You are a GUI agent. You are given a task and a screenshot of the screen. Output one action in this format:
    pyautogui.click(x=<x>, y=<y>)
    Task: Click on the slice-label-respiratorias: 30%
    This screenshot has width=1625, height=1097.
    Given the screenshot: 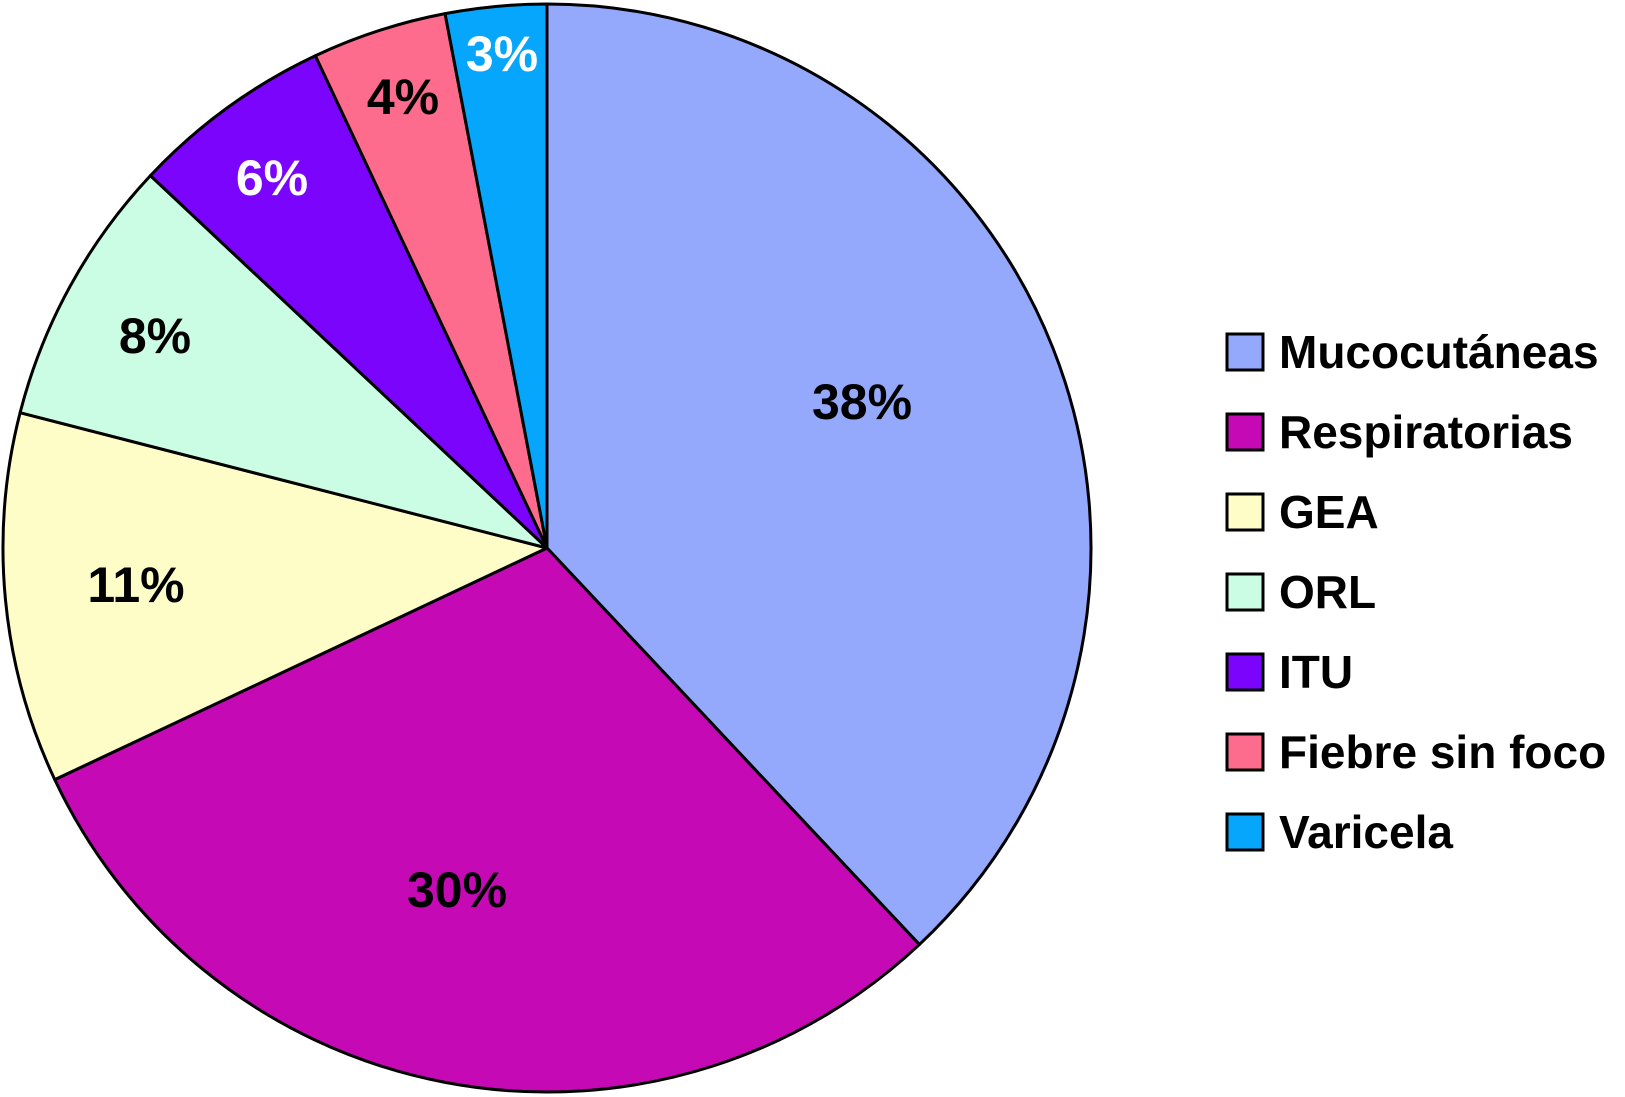 What is the action you would take?
    pyautogui.click(x=457, y=890)
    